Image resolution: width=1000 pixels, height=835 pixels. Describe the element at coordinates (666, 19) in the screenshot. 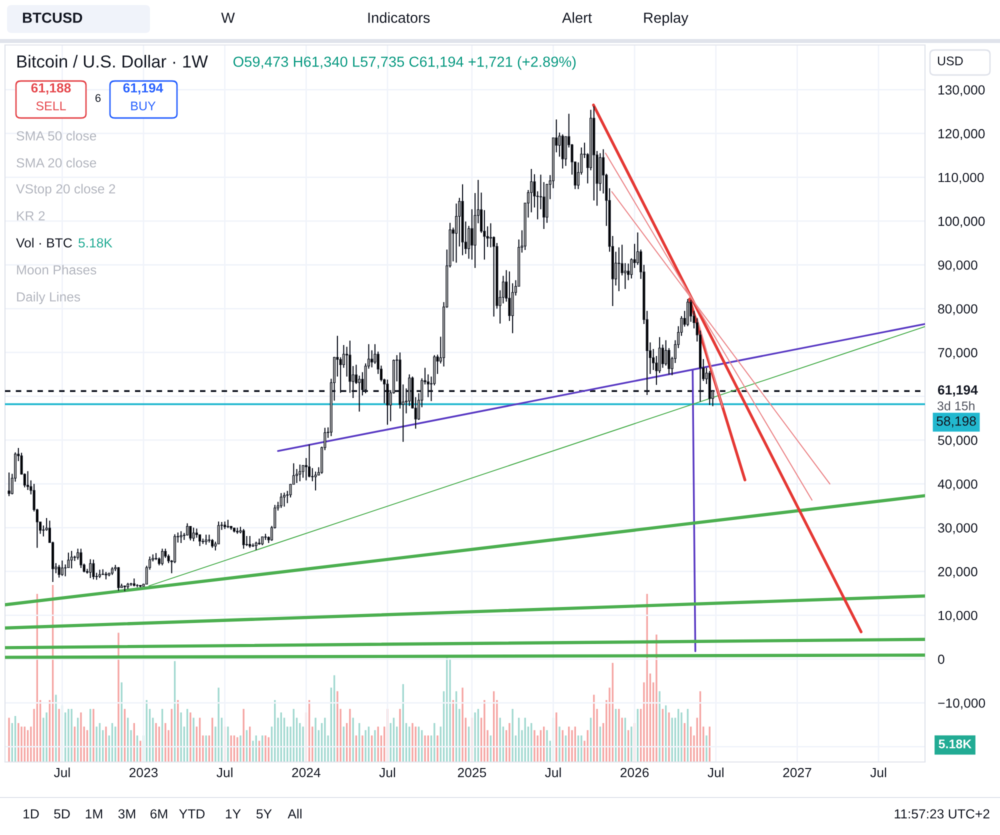

I see `text: Replay` at that location.